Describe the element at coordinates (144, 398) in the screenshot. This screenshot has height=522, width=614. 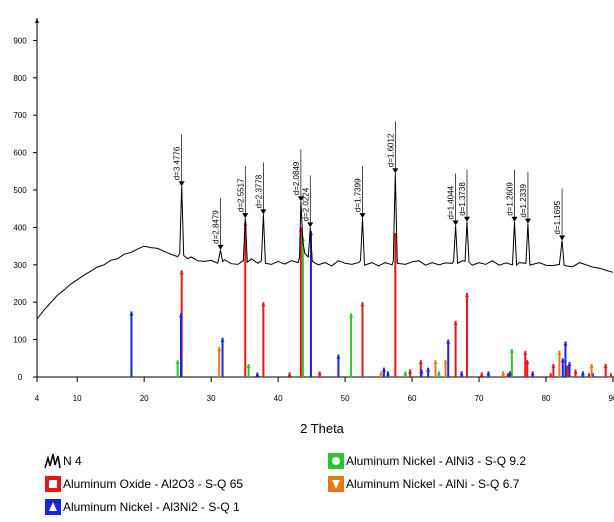
I see `x-tick-label: 20` at that location.